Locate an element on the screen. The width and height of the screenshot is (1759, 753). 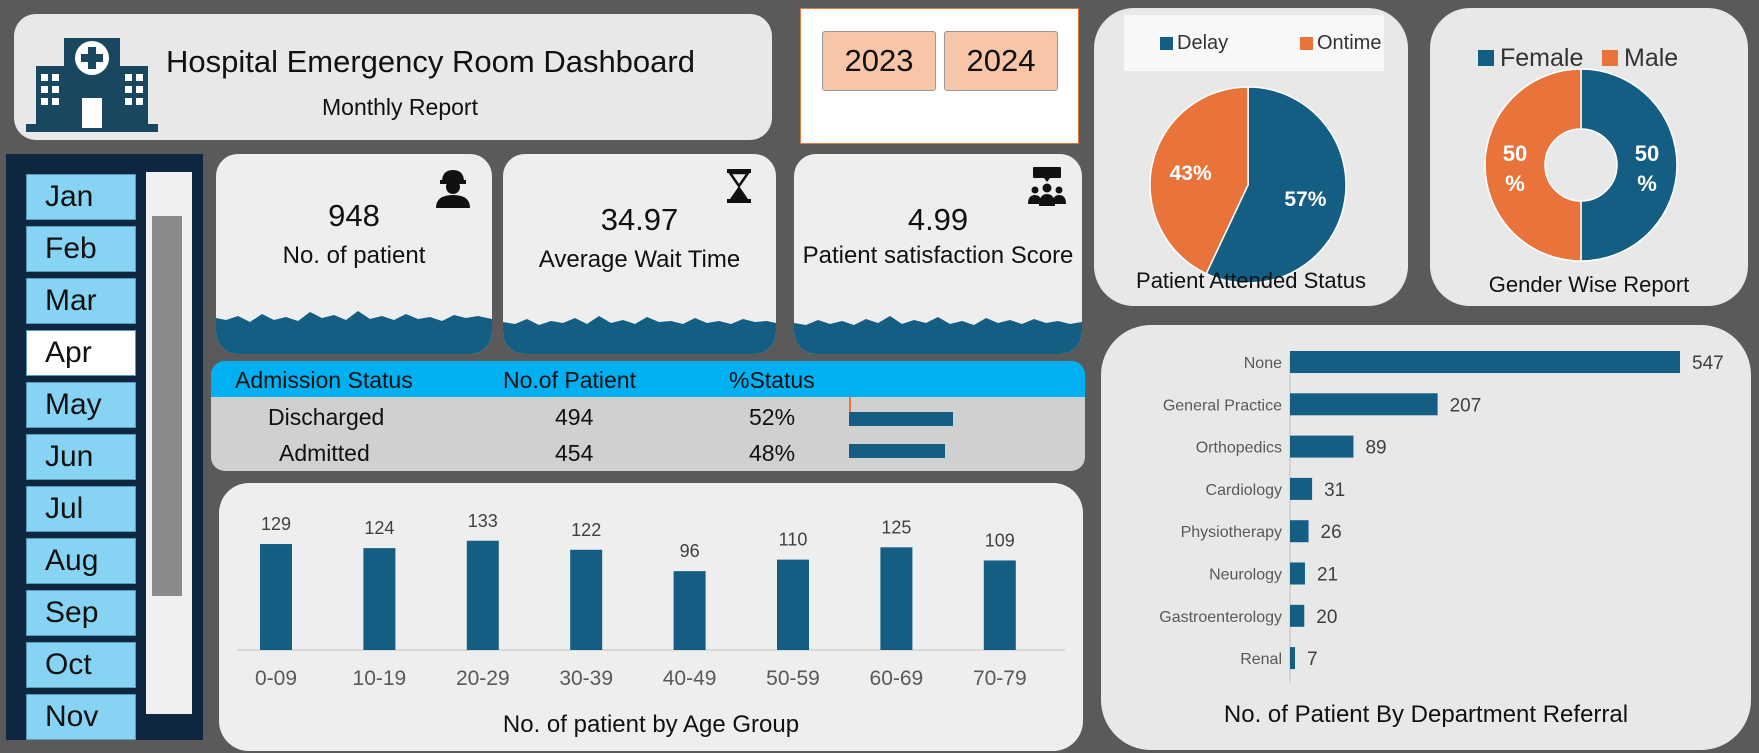
year-button-2024: 2024 is located at coordinates (1001, 61).